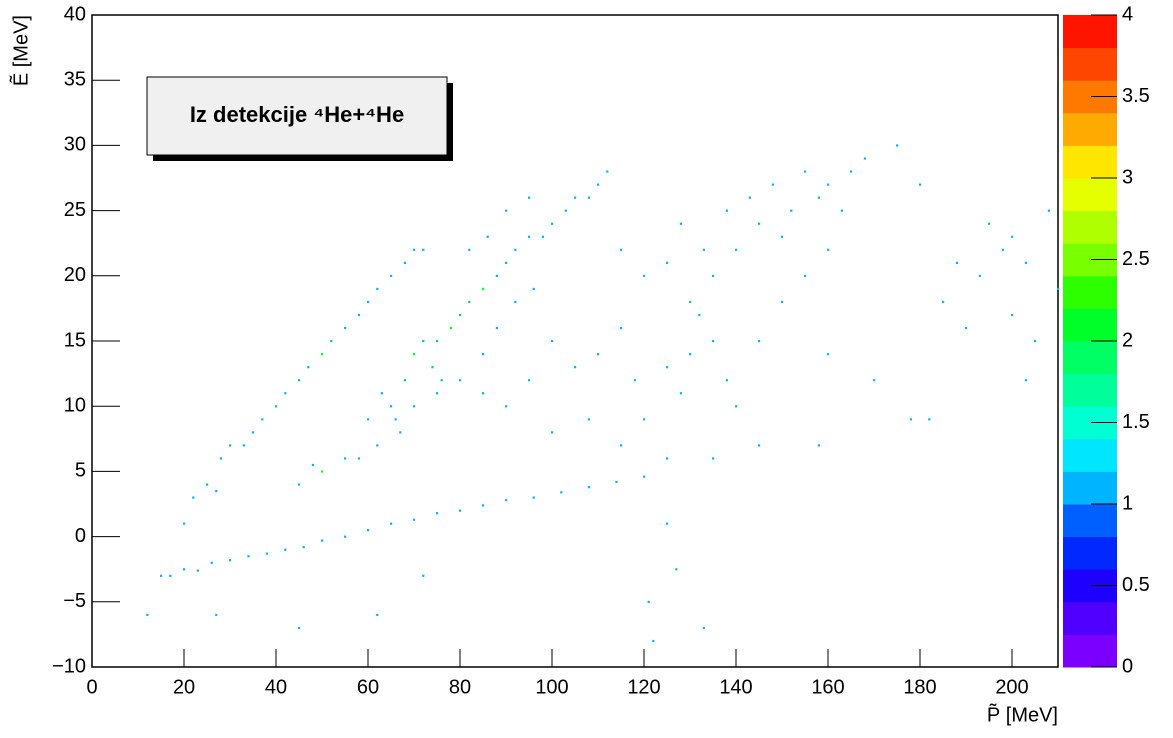  Describe the element at coordinates (75, 405) in the screenshot. I see `y-tick-label: 10` at that location.